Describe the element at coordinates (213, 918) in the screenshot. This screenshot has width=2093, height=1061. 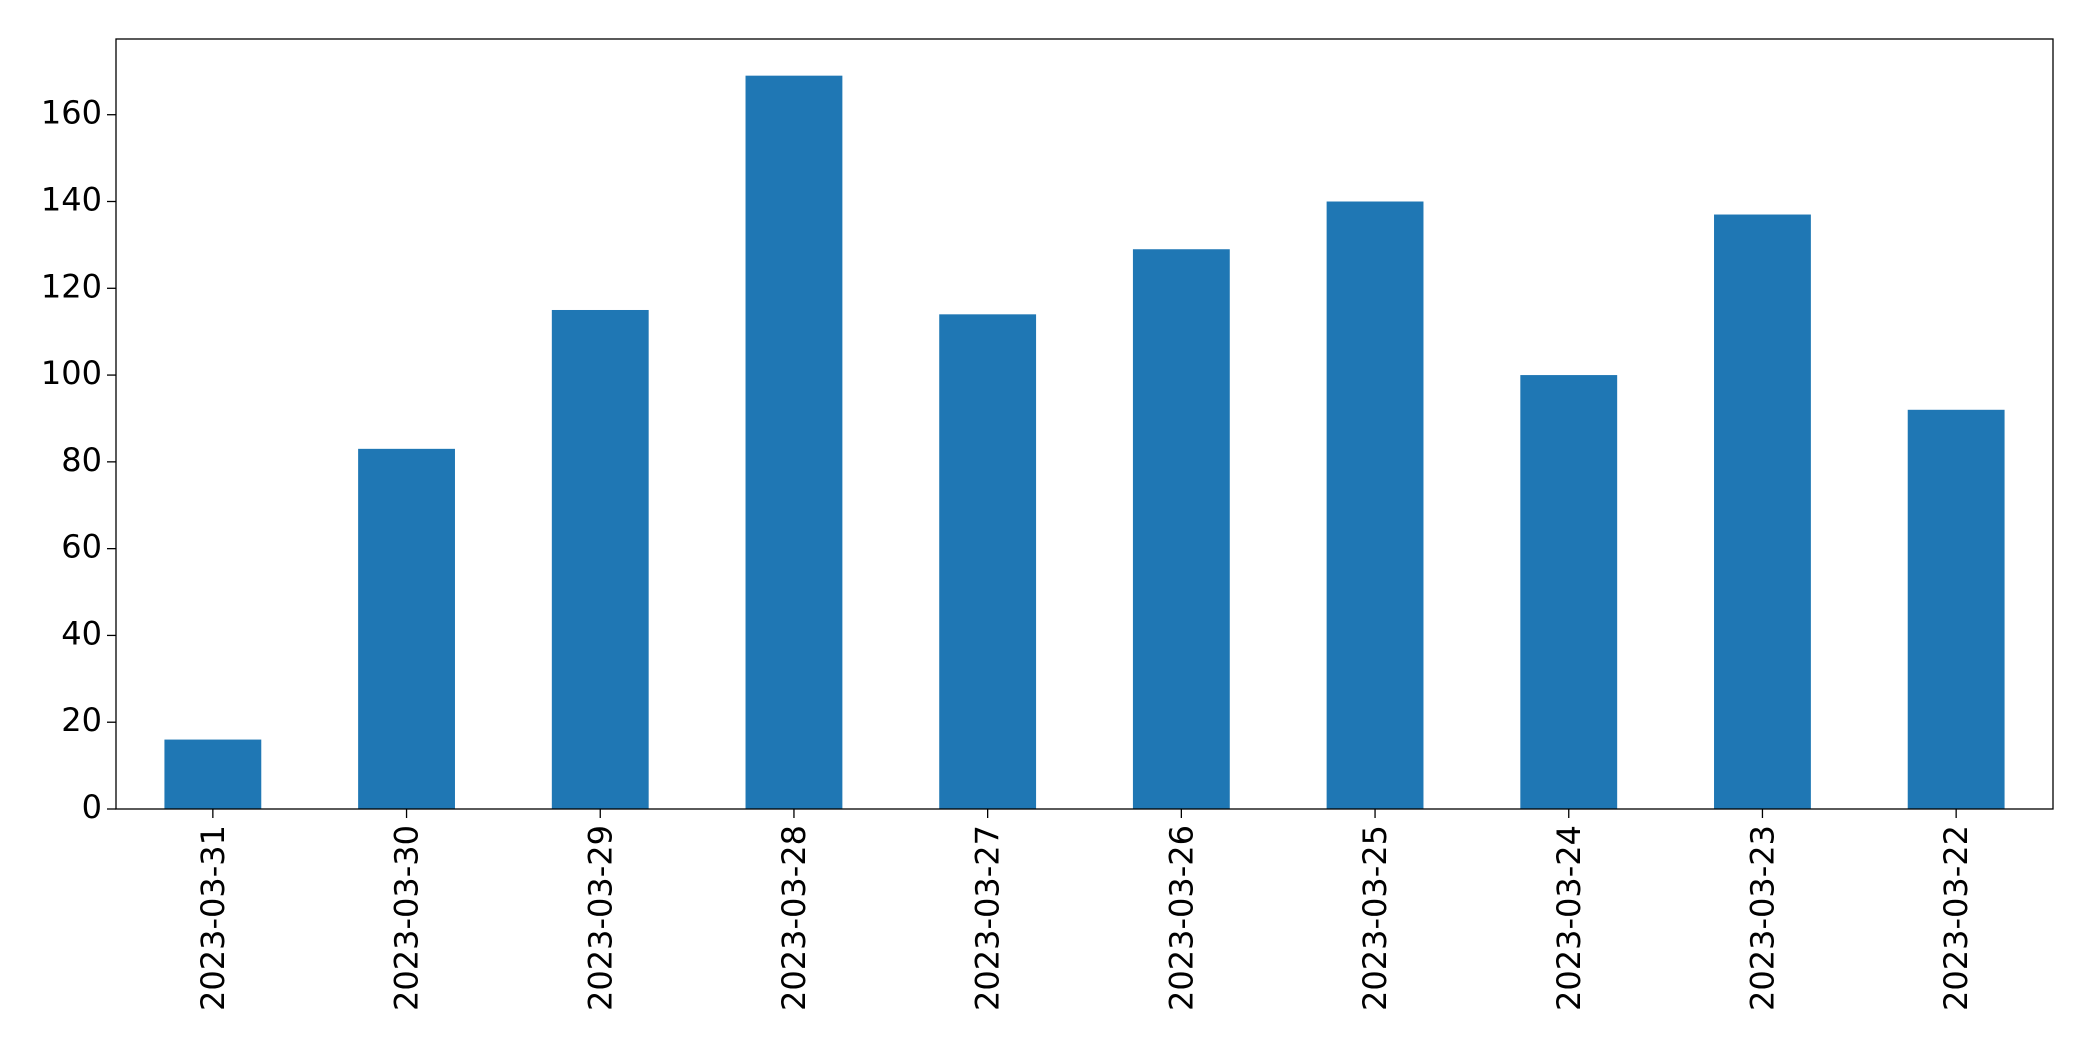
I see `x-tick-label: 2023-03-31` at that location.